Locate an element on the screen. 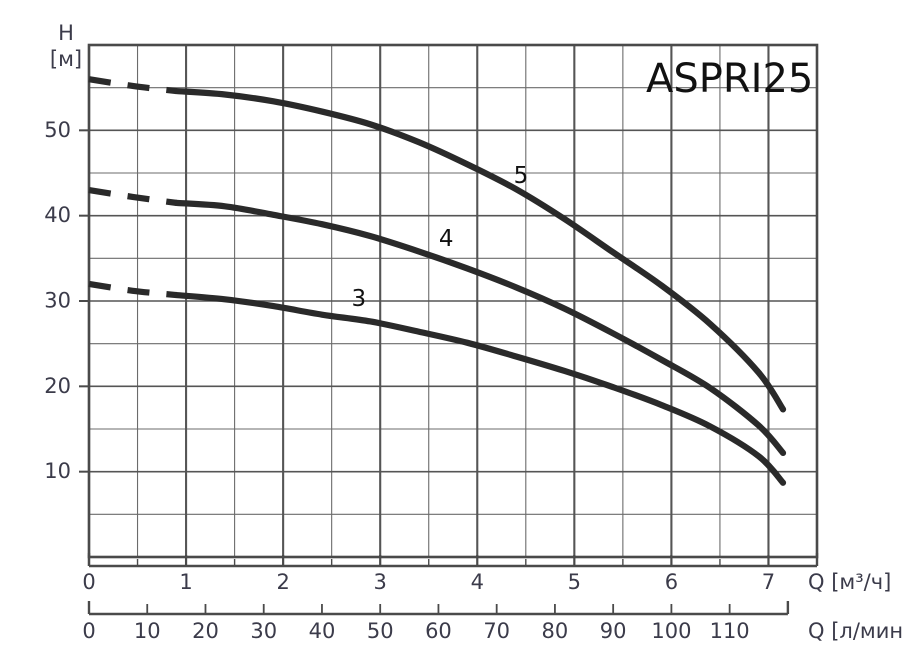  x-tick-label-secondary: 30 is located at coordinates (263, 631).